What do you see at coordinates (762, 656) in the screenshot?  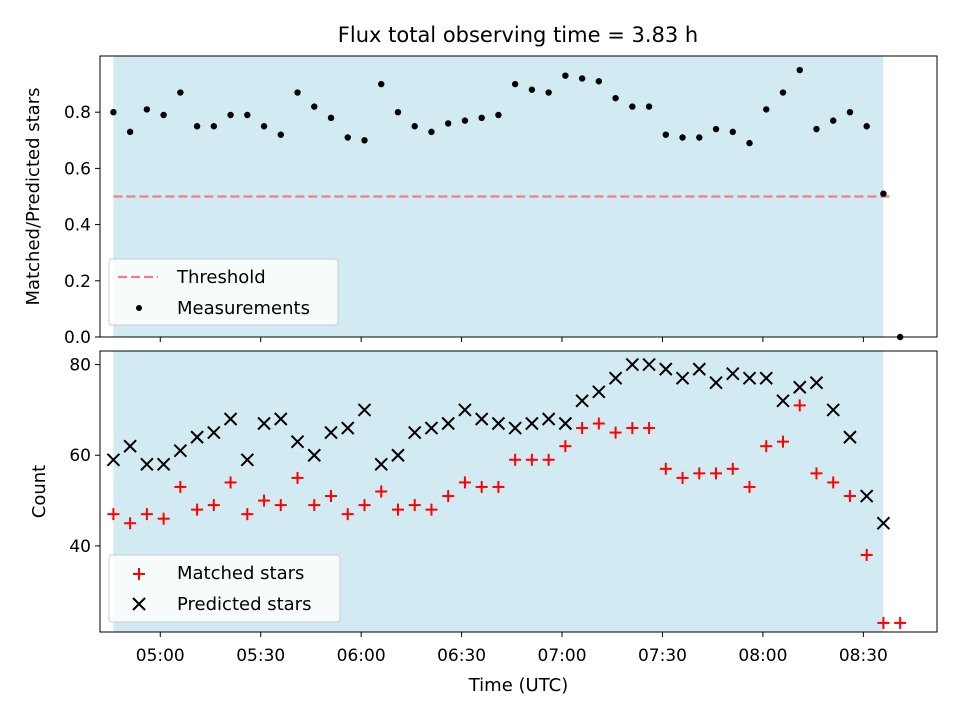 I see `x-tick-label: 08:00` at bounding box center [762, 656].